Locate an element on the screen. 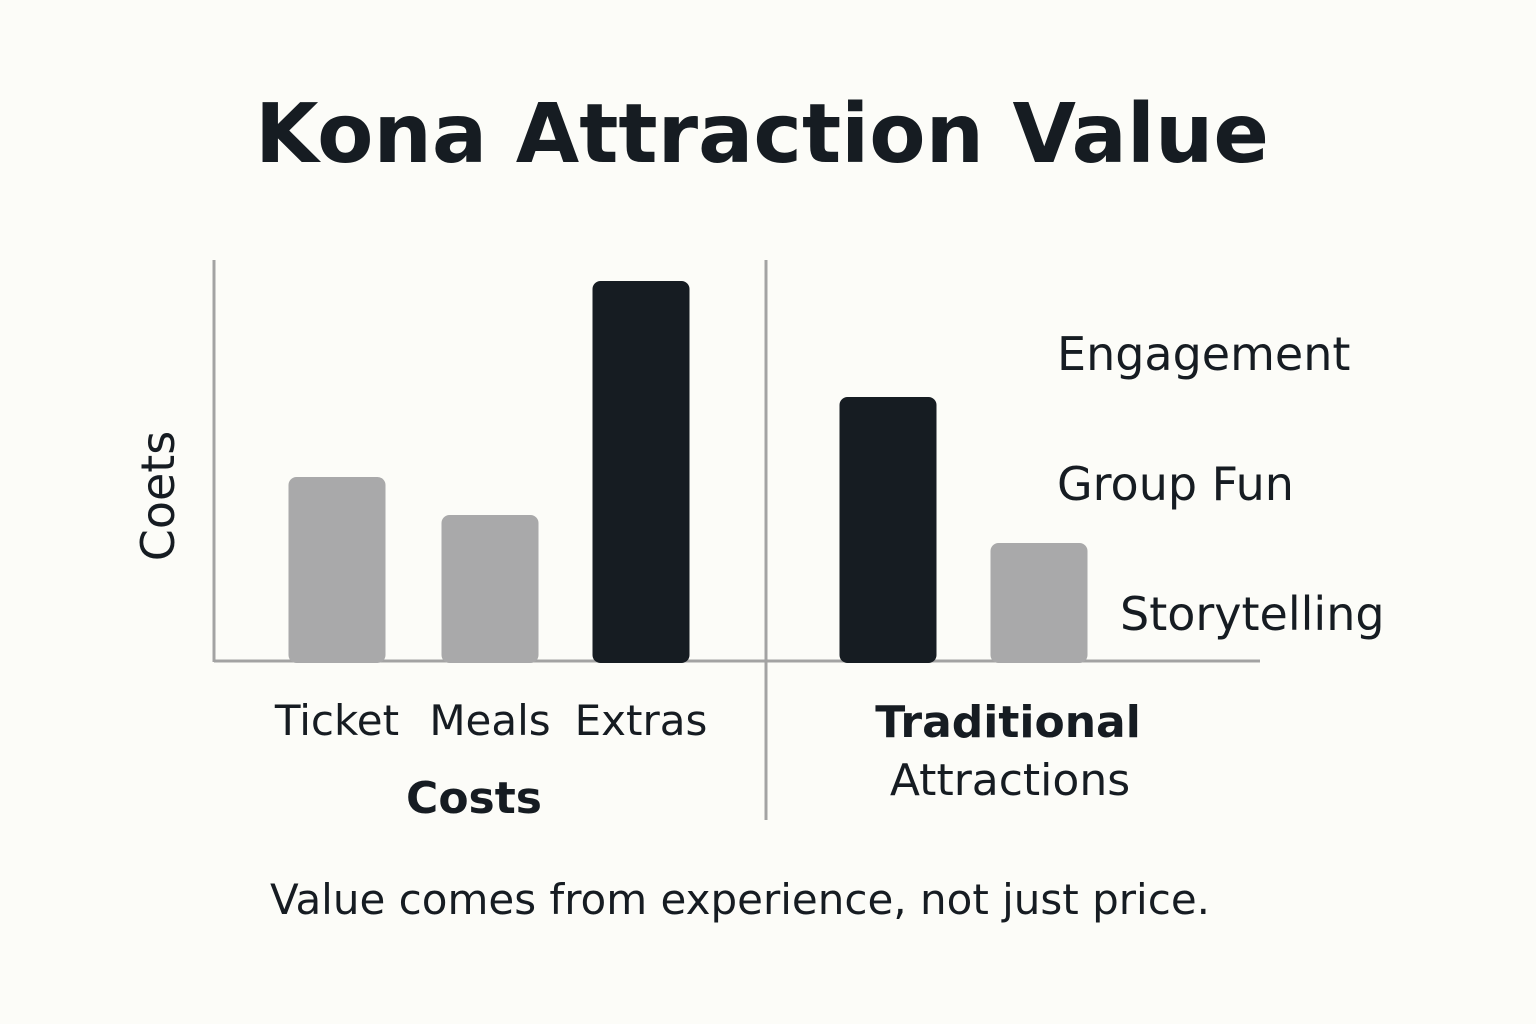 Image resolution: width=1536 pixels, height=1024 pixels. side-label-storytelling: Storytelling is located at coordinates (1252, 614).